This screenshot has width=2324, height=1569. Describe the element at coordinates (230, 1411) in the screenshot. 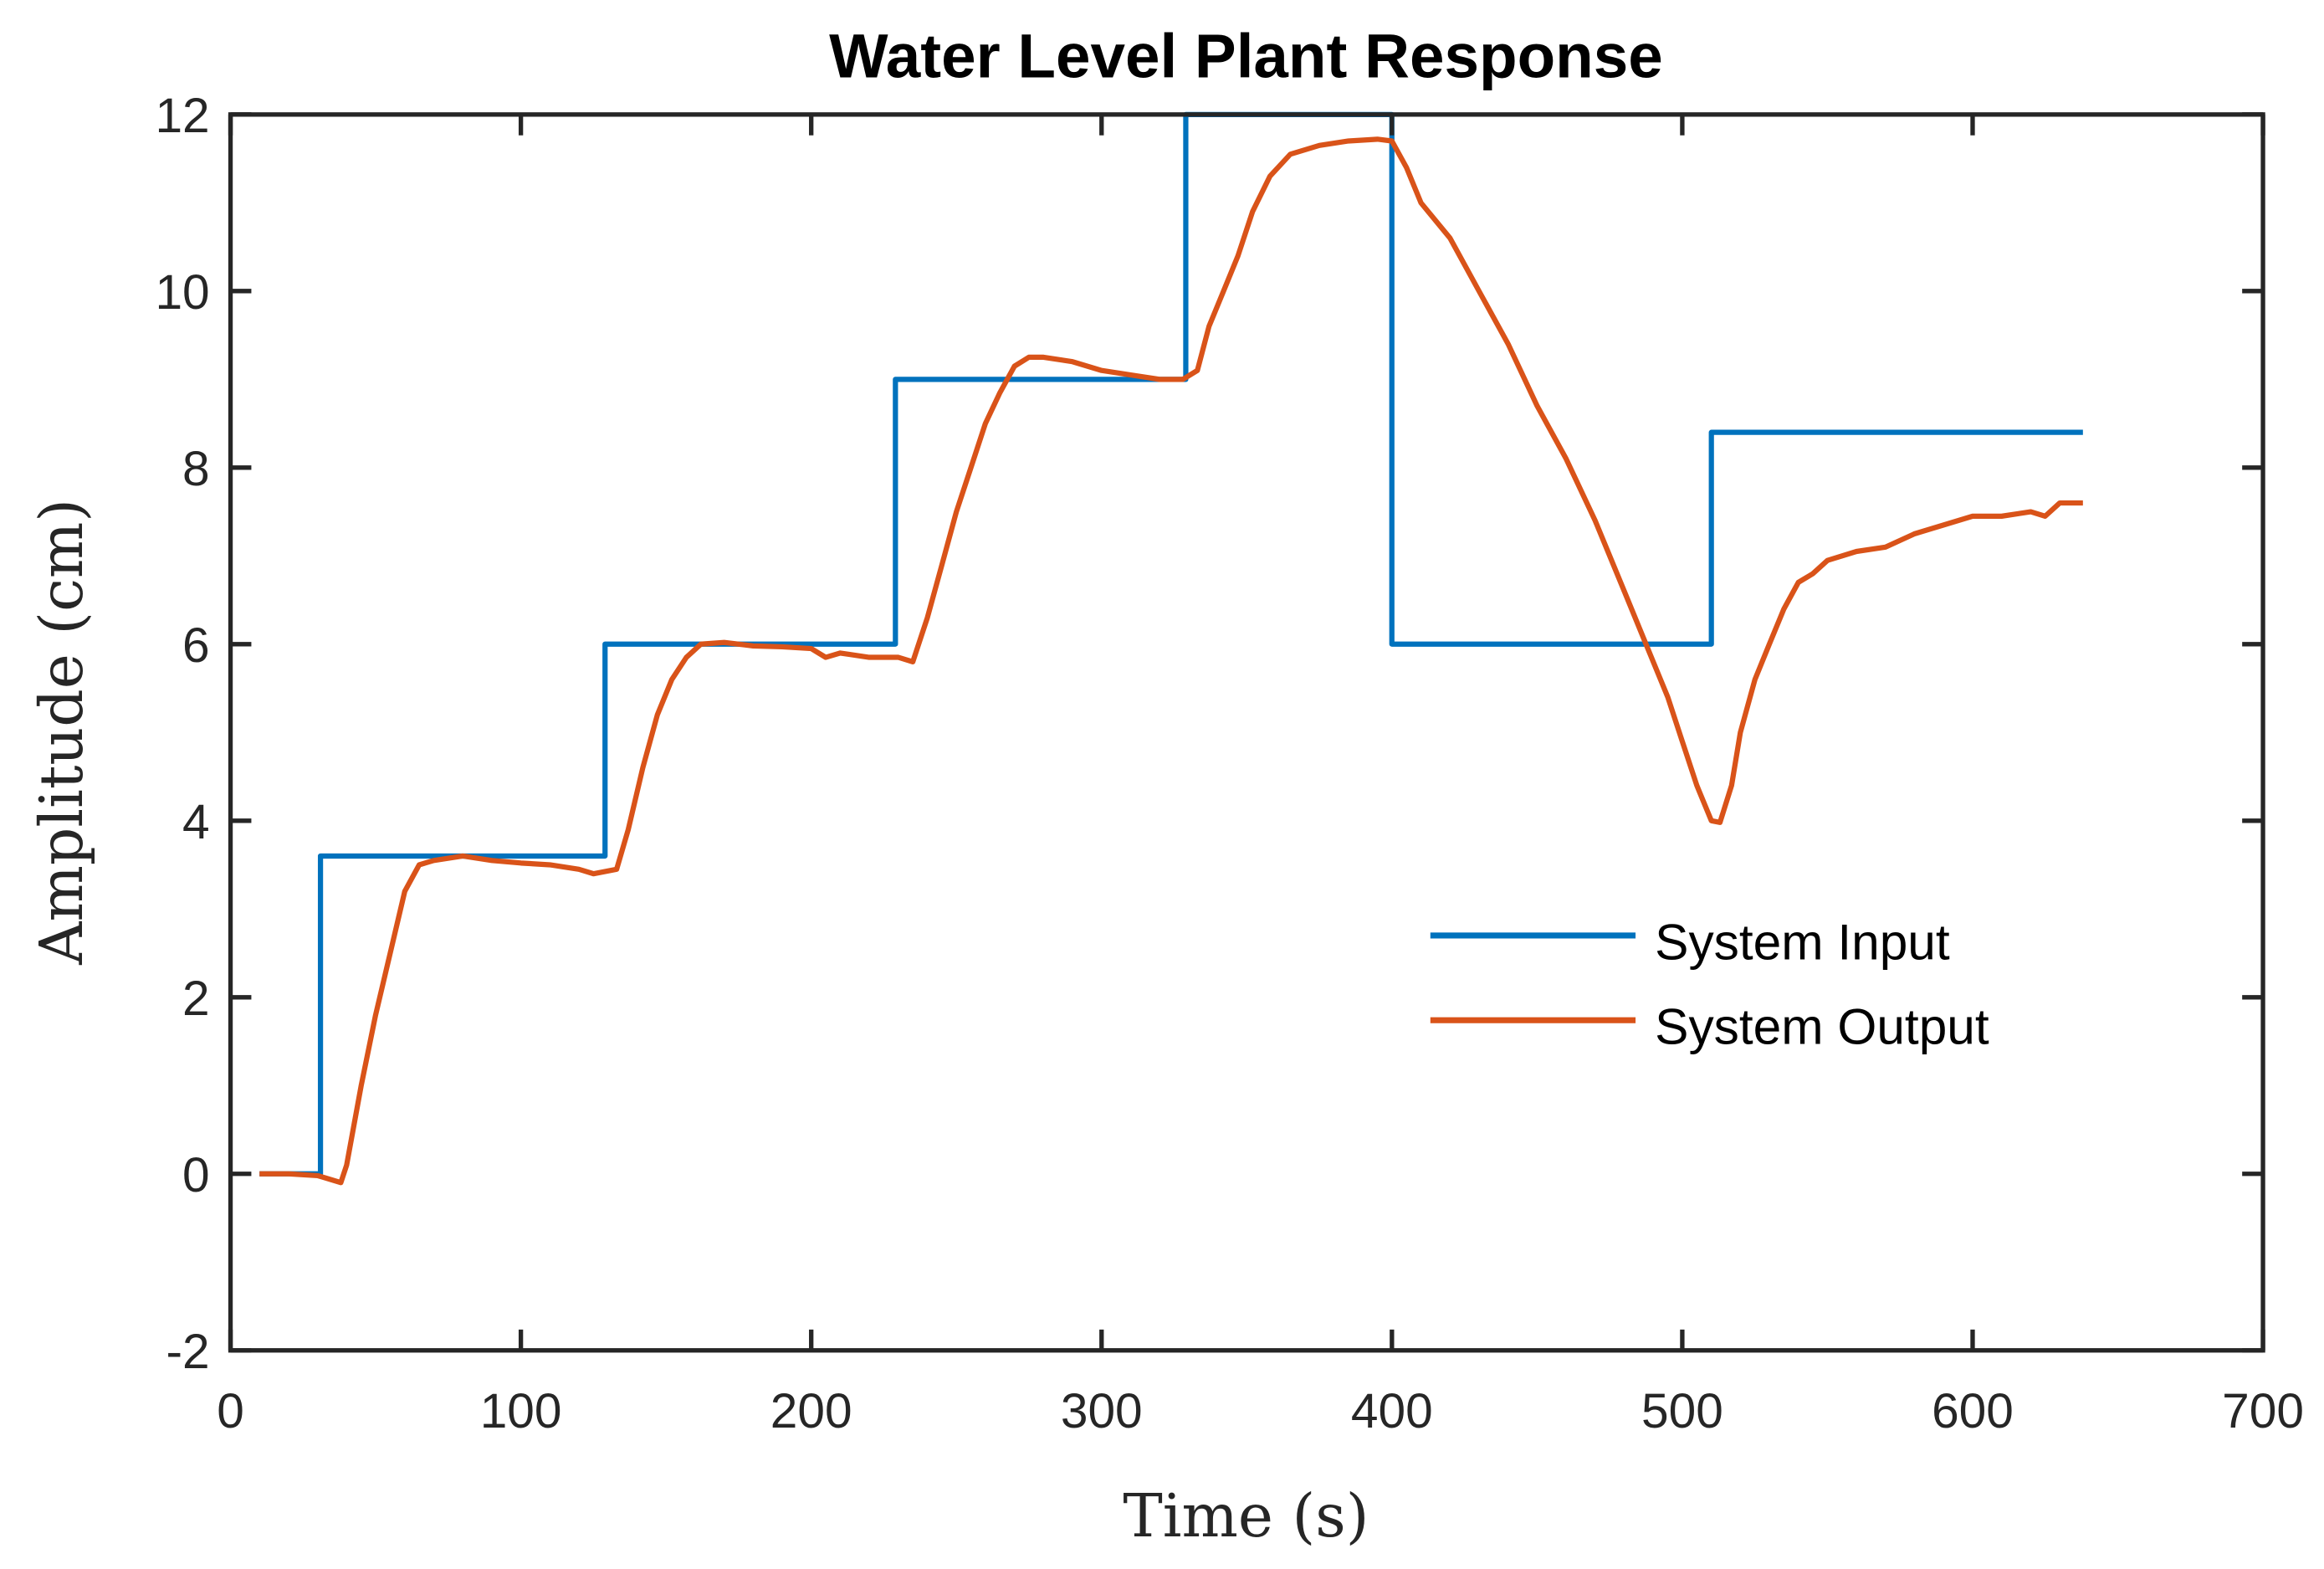

I see `x-tick-label: 0` at that location.